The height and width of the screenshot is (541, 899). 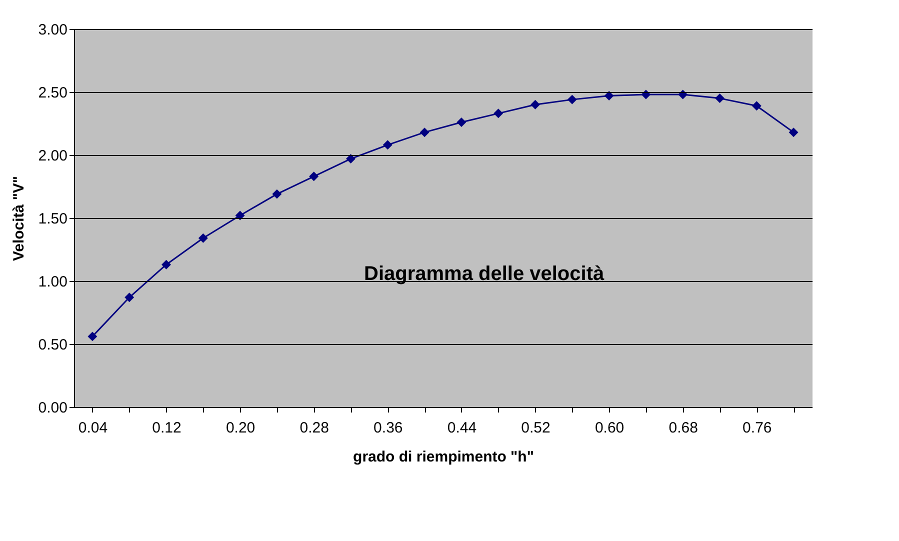 What do you see at coordinates (53, 219) in the screenshot?
I see `y-tick-label: 1.50` at bounding box center [53, 219].